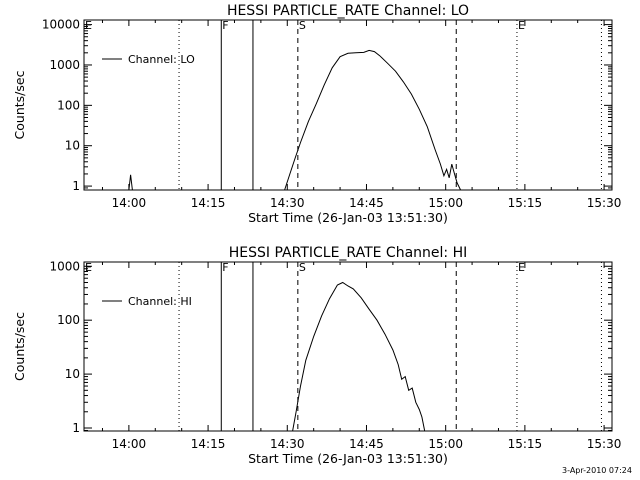 Image resolution: width=640 pixels, height=480 pixels. What do you see at coordinates (597, 470) in the screenshot?
I see `print-timestamp: 3-Apr-2010 07:24` at bounding box center [597, 470].